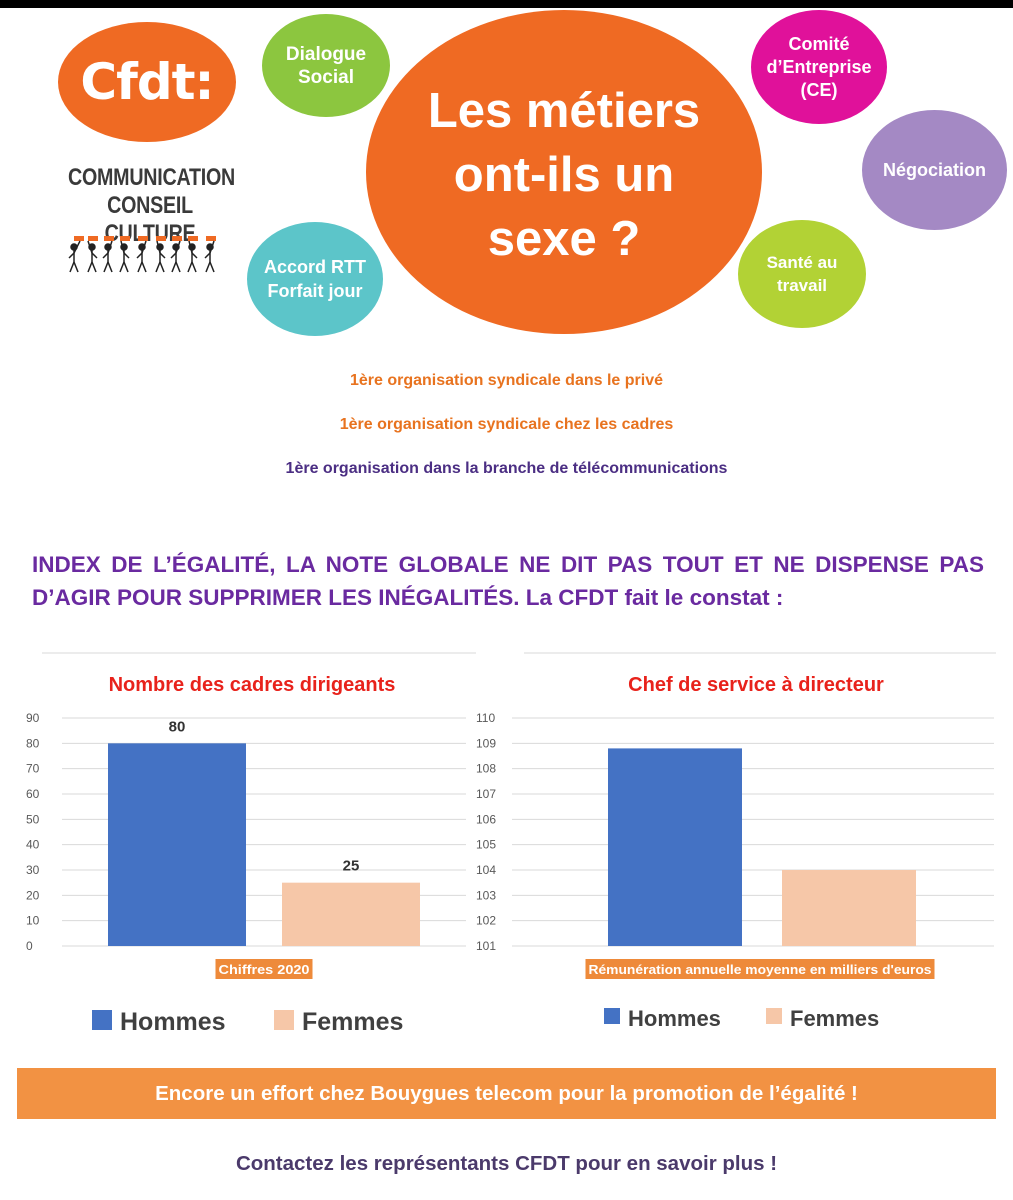 Image resolution: width=1013 pixels, height=1200 pixels. Describe the element at coordinates (33, 921) in the screenshot. I see `y-tick-label: 10` at that location.